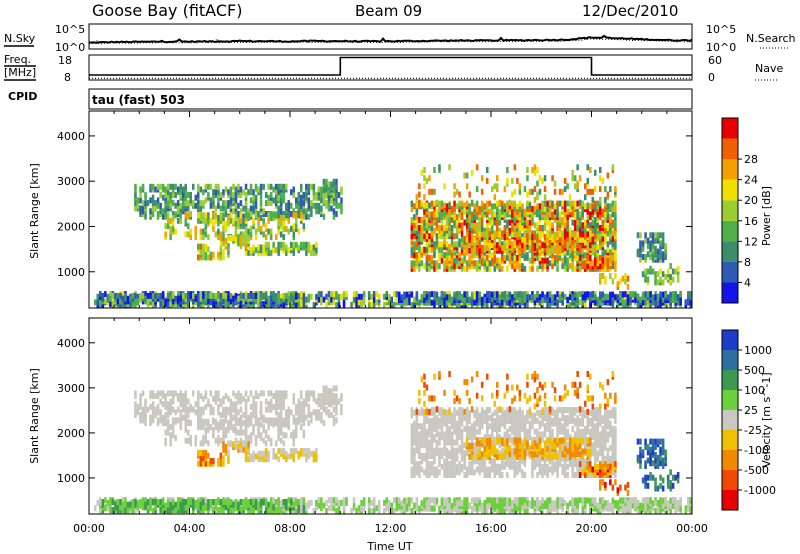 This screenshot has width=800, height=554. I want to click on nave-tick-top: 60, so click(715, 60).